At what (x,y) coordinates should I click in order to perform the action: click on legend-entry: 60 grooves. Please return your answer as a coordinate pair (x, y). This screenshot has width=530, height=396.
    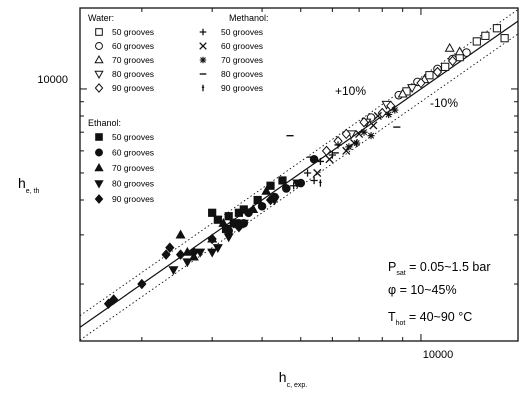
    Looking at the image, I should click on (124, 46).